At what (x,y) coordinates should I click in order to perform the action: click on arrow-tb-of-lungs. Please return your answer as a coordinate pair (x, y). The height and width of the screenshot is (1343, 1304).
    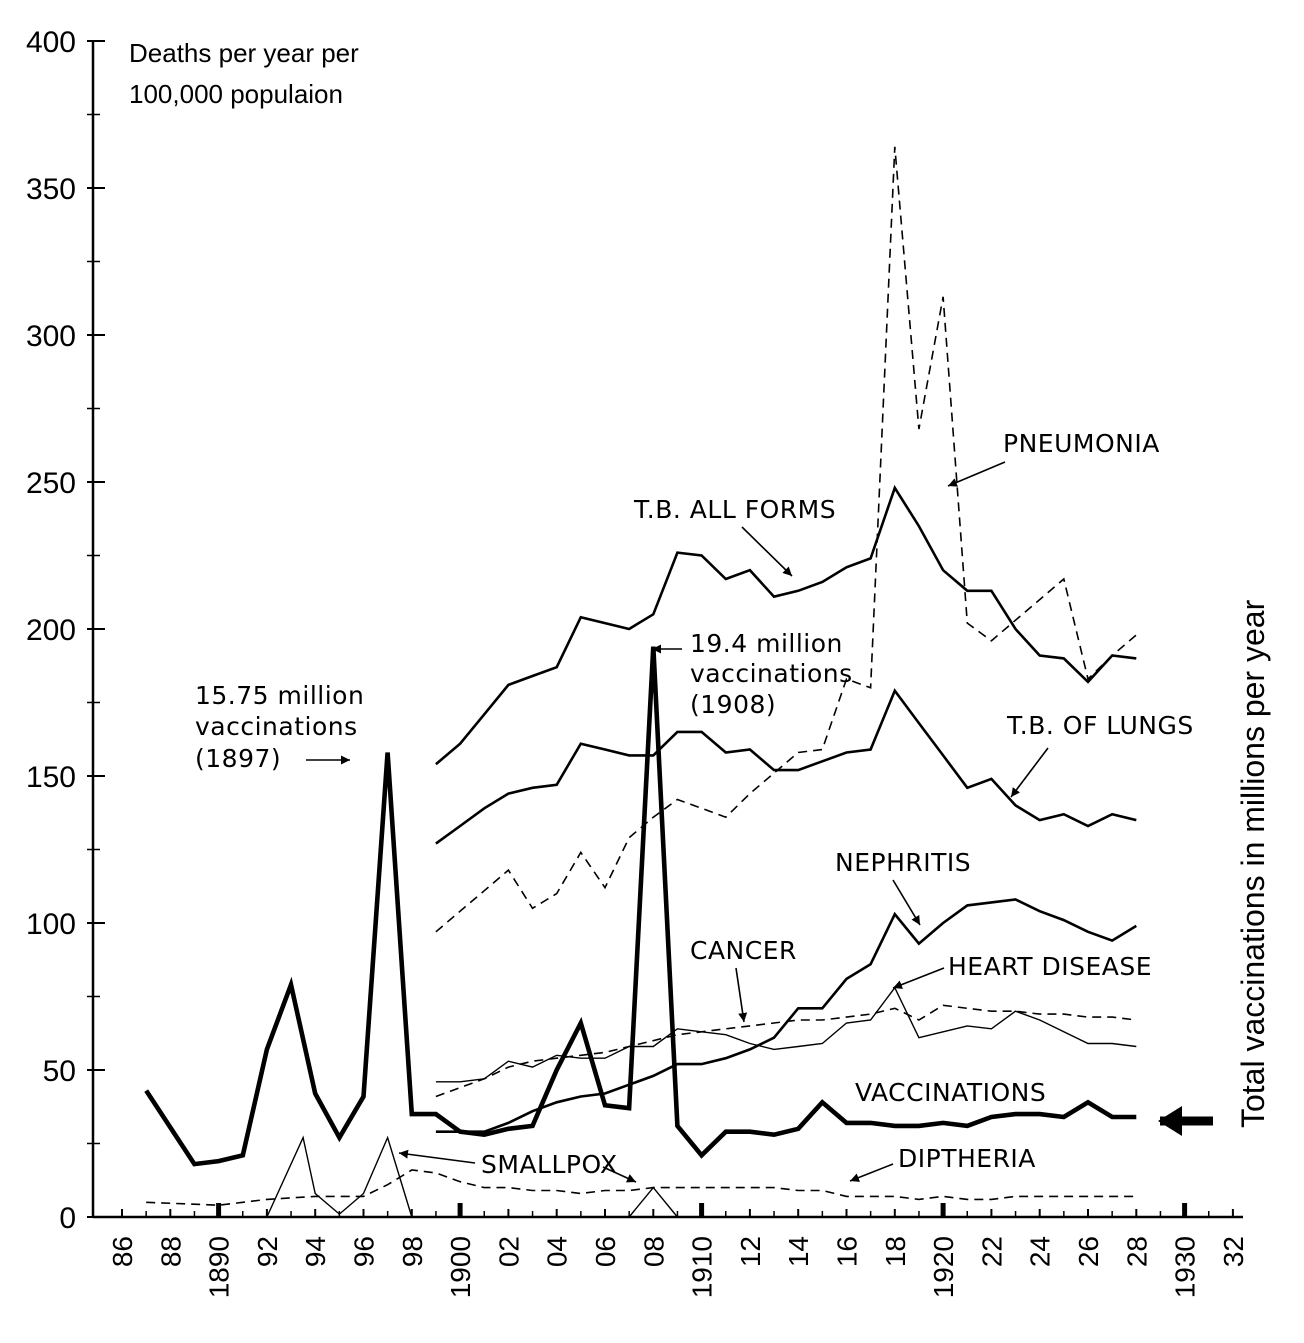
    Looking at the image, I should click on (1029, 772).